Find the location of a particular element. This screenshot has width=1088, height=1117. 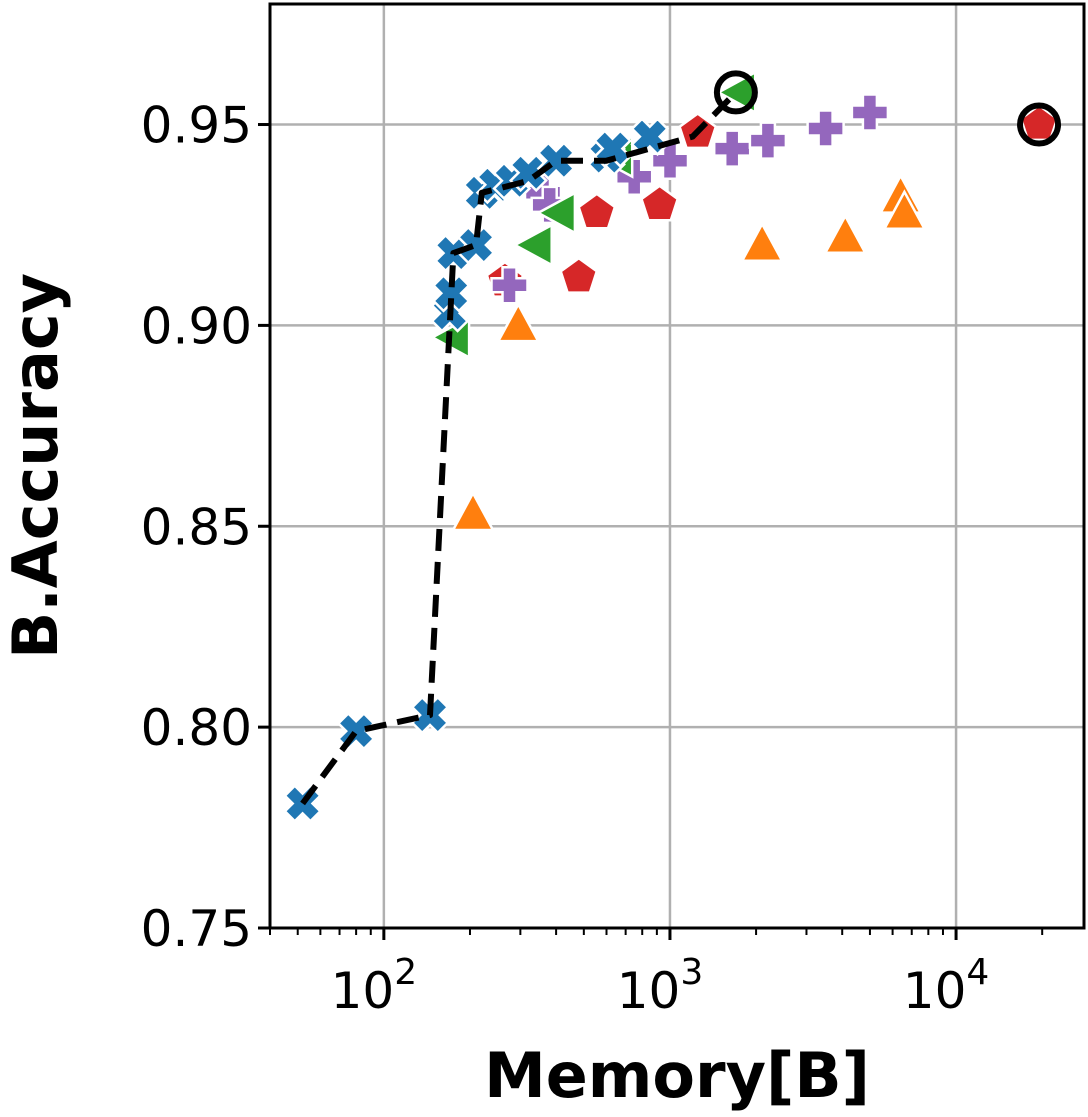

x-tick-label: 10³ is located at coordinates (660, 986).